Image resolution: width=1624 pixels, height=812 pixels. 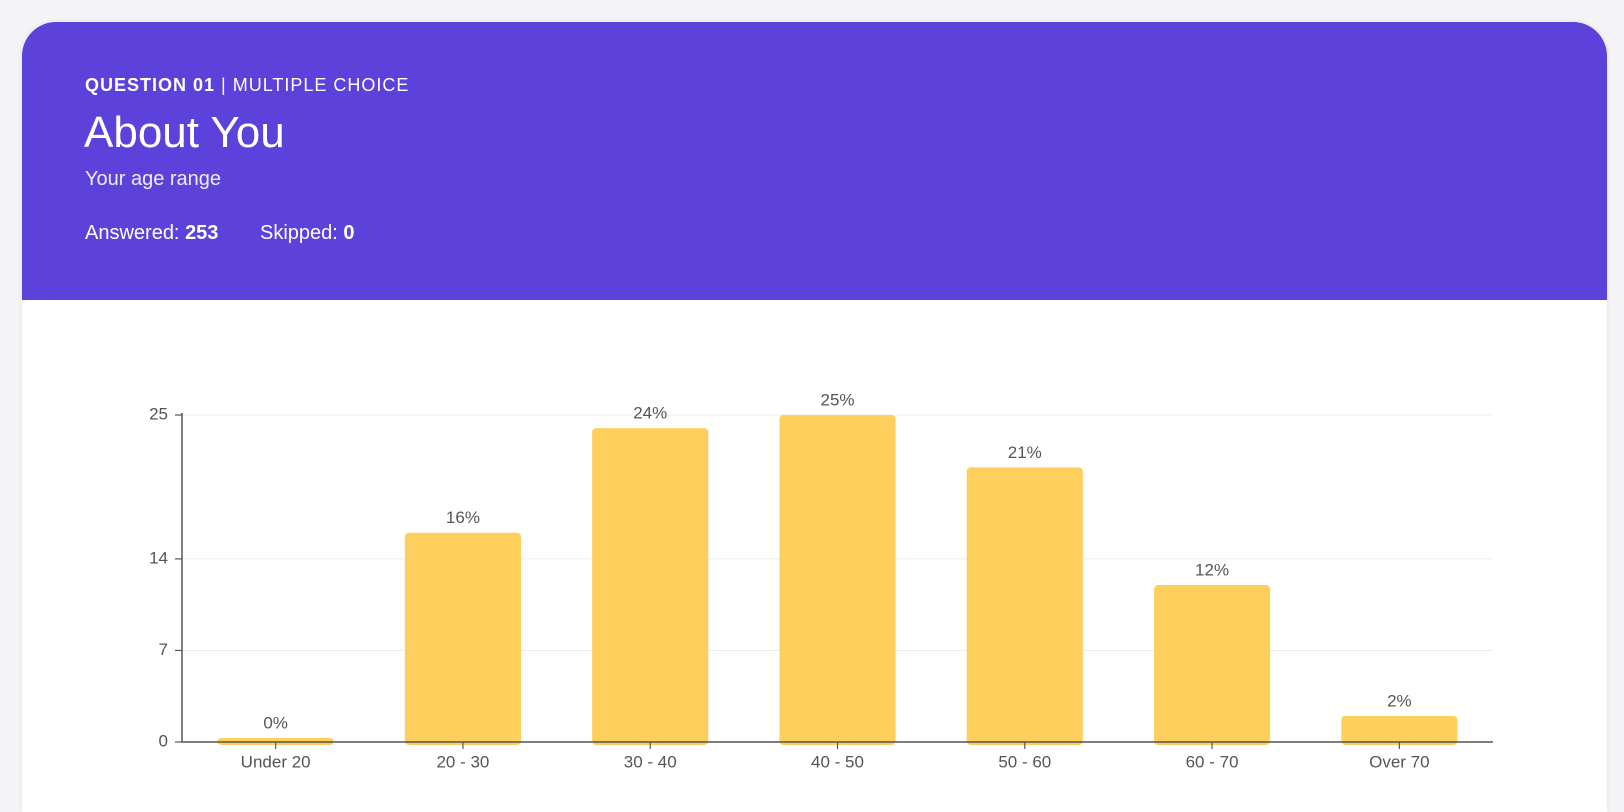 I want to click on question-kind: MULTIPLE CHOICE, so click(x=321, y=85).